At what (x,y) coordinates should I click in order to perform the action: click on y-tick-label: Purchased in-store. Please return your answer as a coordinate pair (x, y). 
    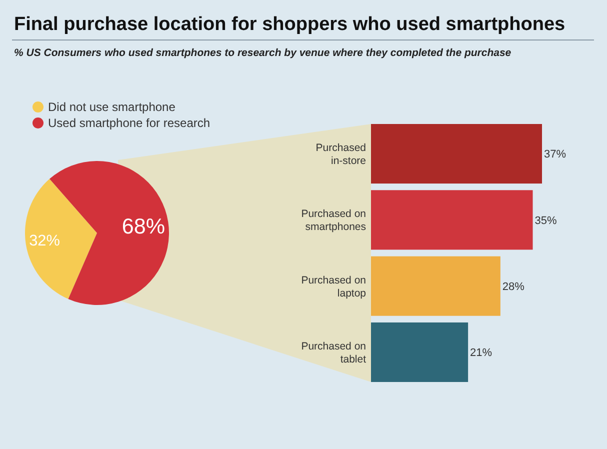
    Looking at the image, I should click on (341, 154).